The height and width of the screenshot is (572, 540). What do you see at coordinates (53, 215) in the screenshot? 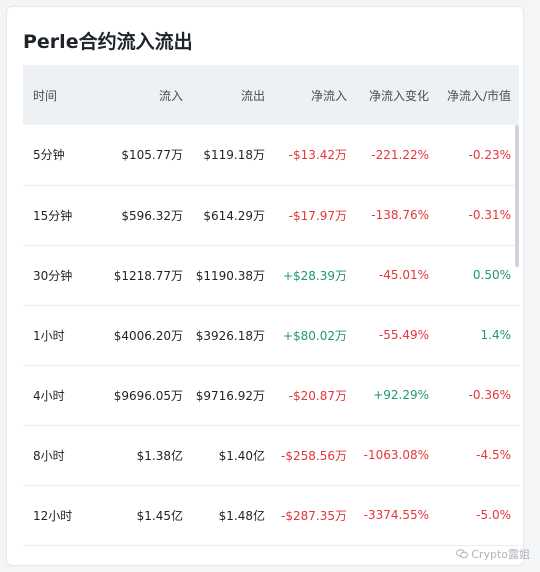
I see `cell-time: 15分钟` at bounding box center [53, 215].